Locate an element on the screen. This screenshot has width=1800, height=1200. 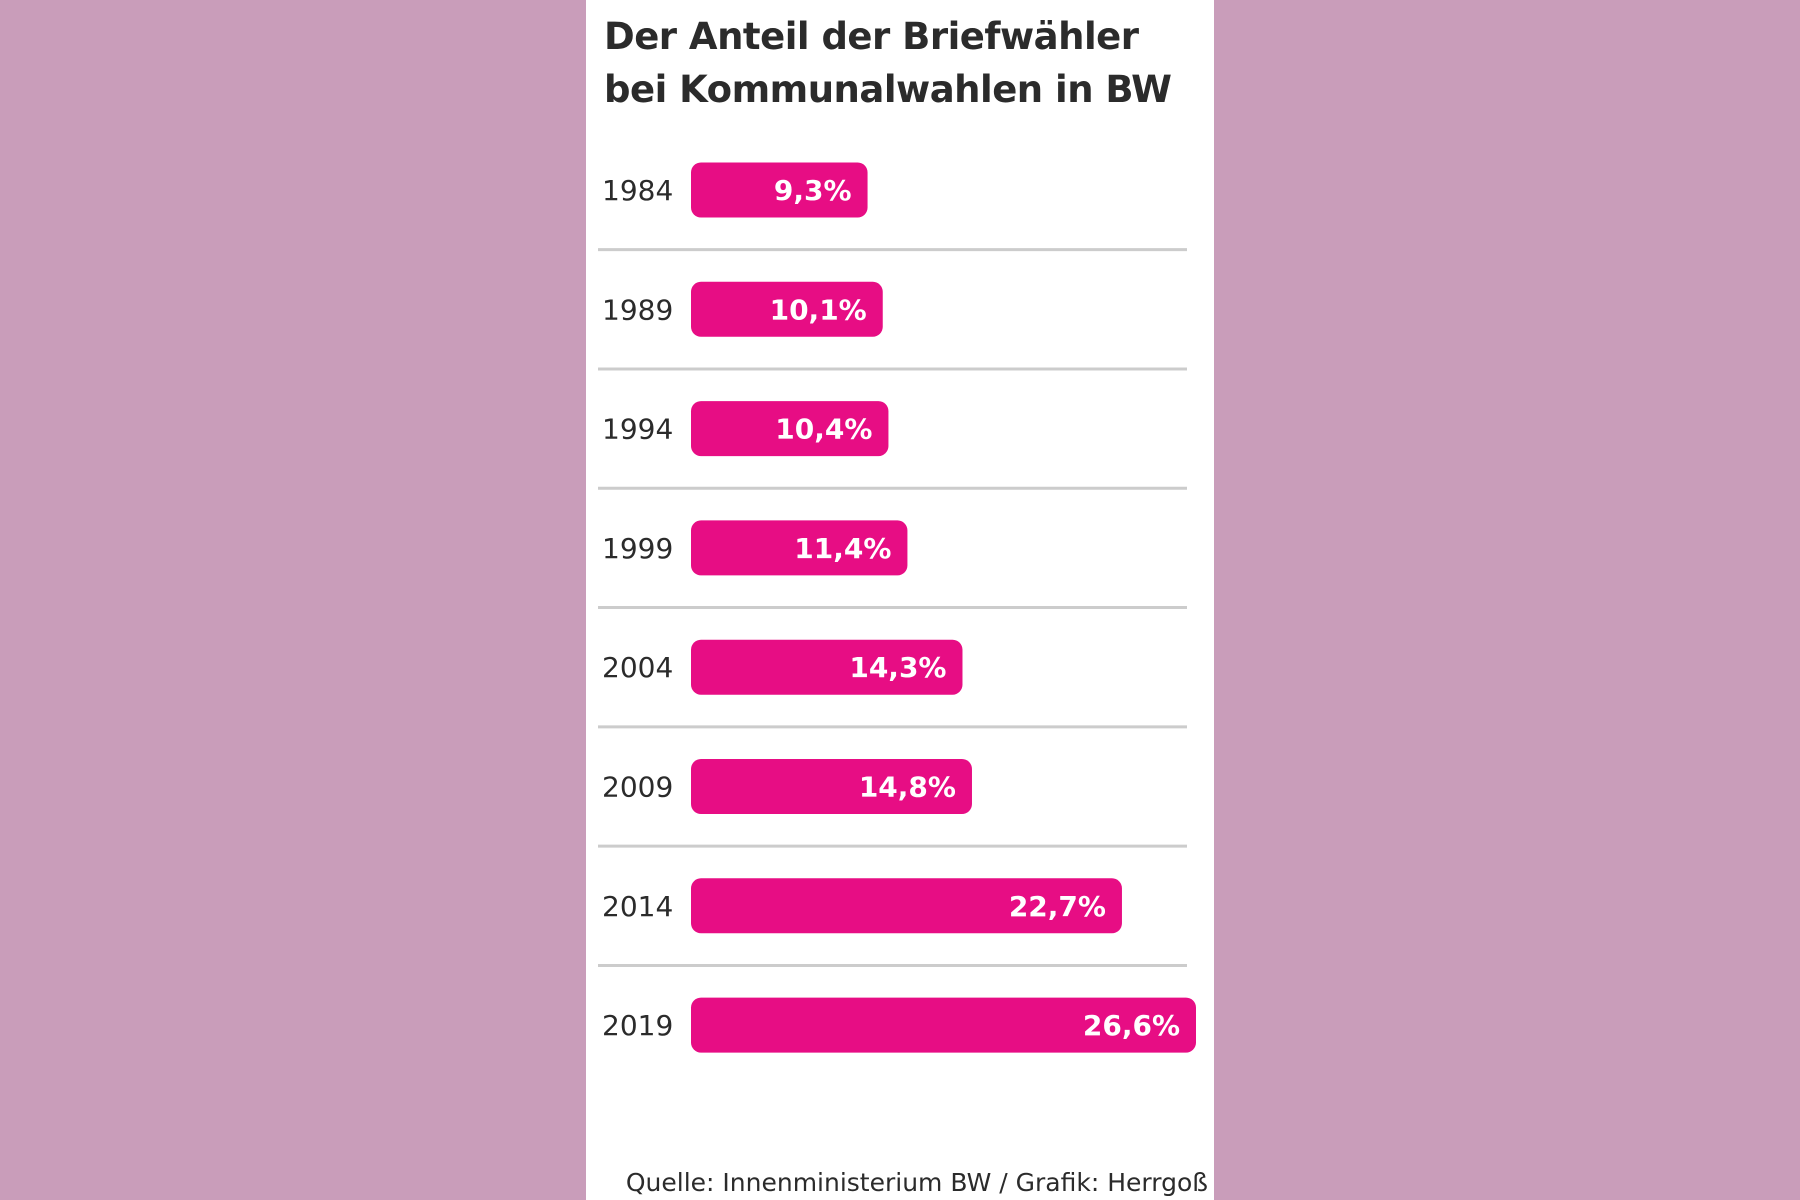
value-label-1999: 11,4% is located at coordinates (842, 548).